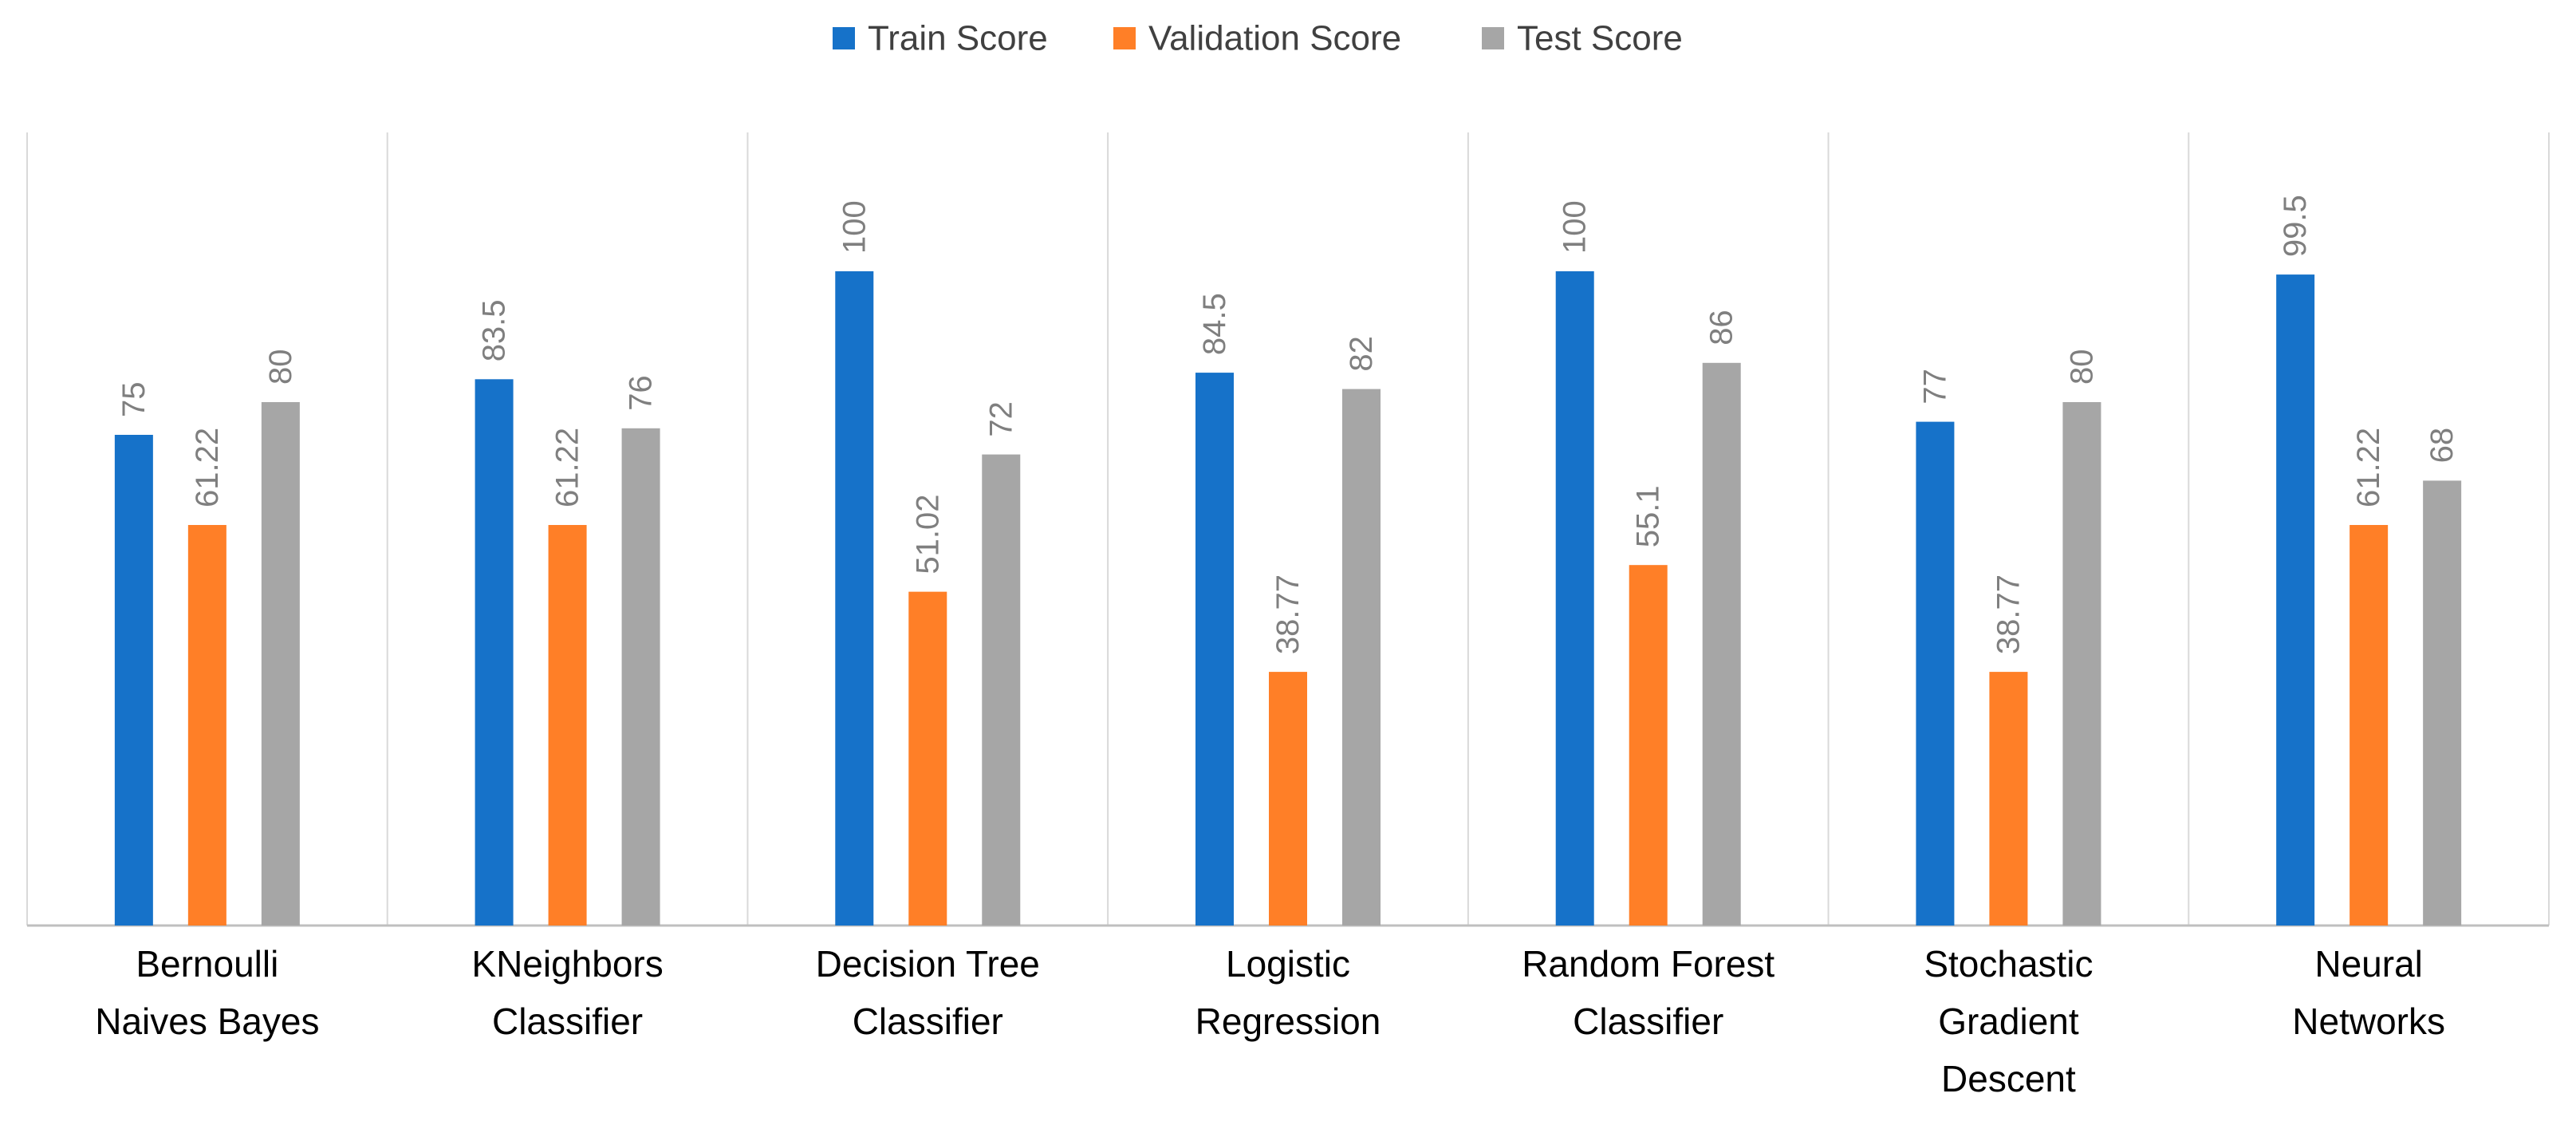 This screenshot has width=2576, height=1121. Describe the element at coordinates (1648, 516) in the screenshot. I see `data-label: 55.1` at that location.